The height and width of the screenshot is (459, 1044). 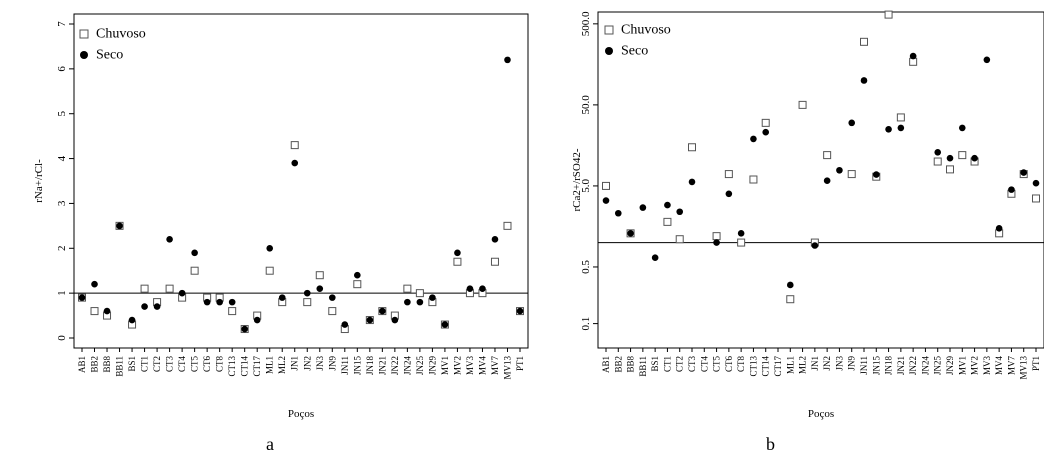 What do you see at coordinates (655, 364) in the screenshot?
I see `x-tick-label: BS1` at bounding box center [655, 364].